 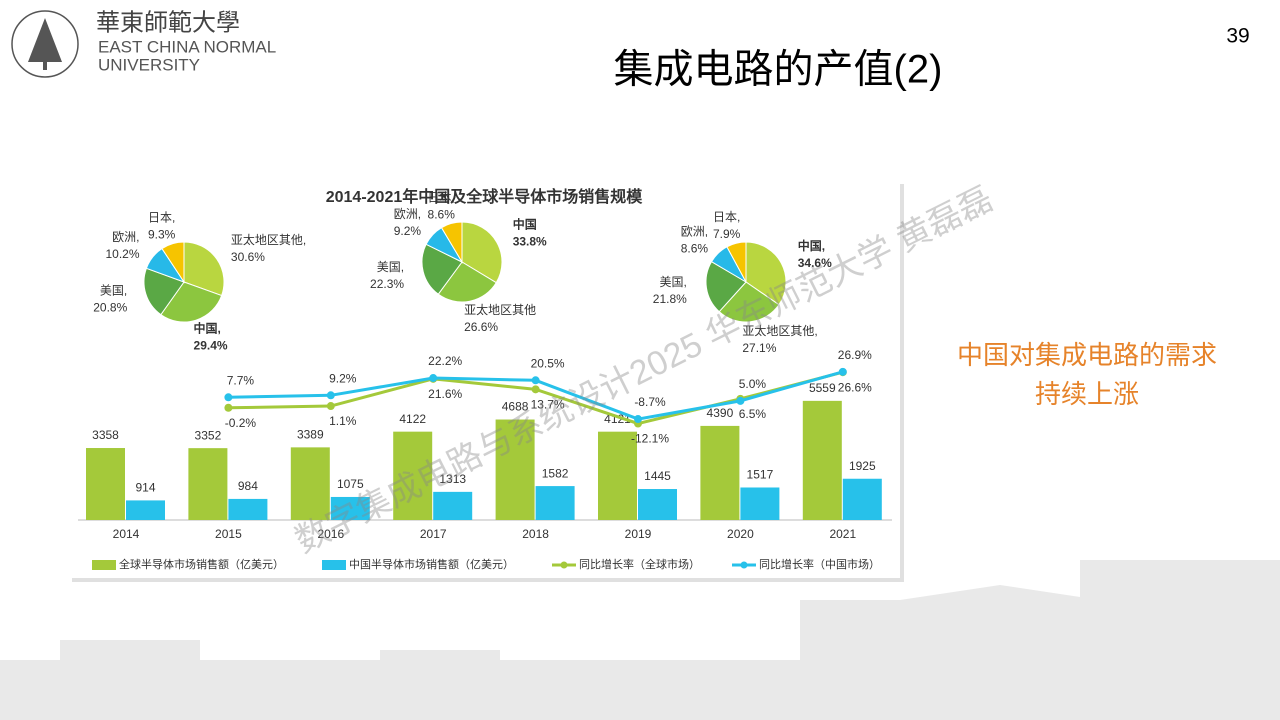 I want to click on pie-value-label: 29.4%, so click(x=211, y=346).